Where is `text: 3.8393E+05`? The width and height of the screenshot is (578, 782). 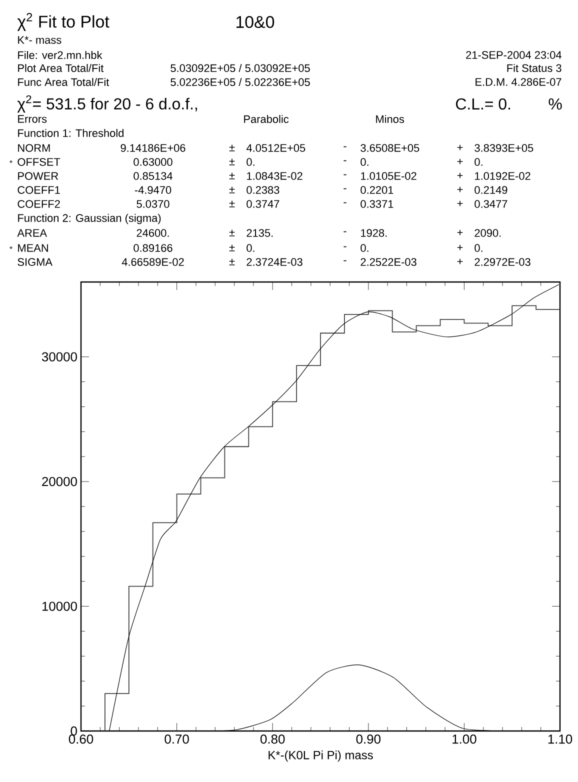 text: 3.8393E+05 is located at coordinates (504, 148).